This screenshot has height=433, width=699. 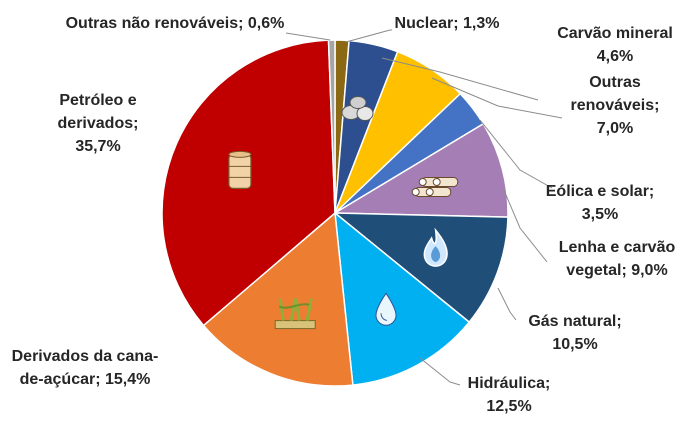 I want to click on leader-line-nuclear, so click(x=368, y=36).